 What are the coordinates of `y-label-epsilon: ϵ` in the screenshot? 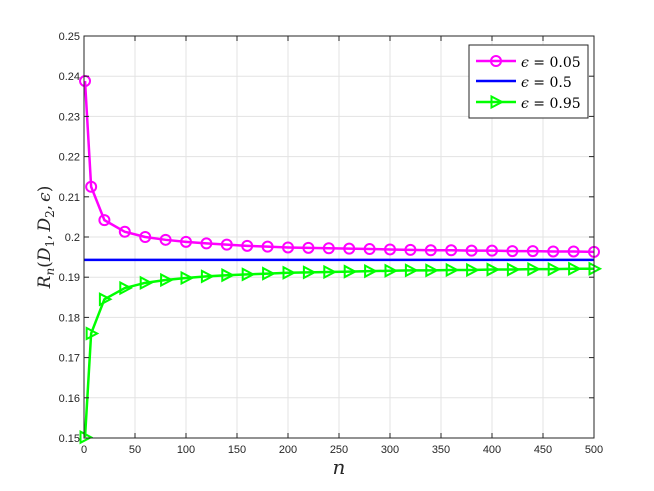 It's located at (45, 197).